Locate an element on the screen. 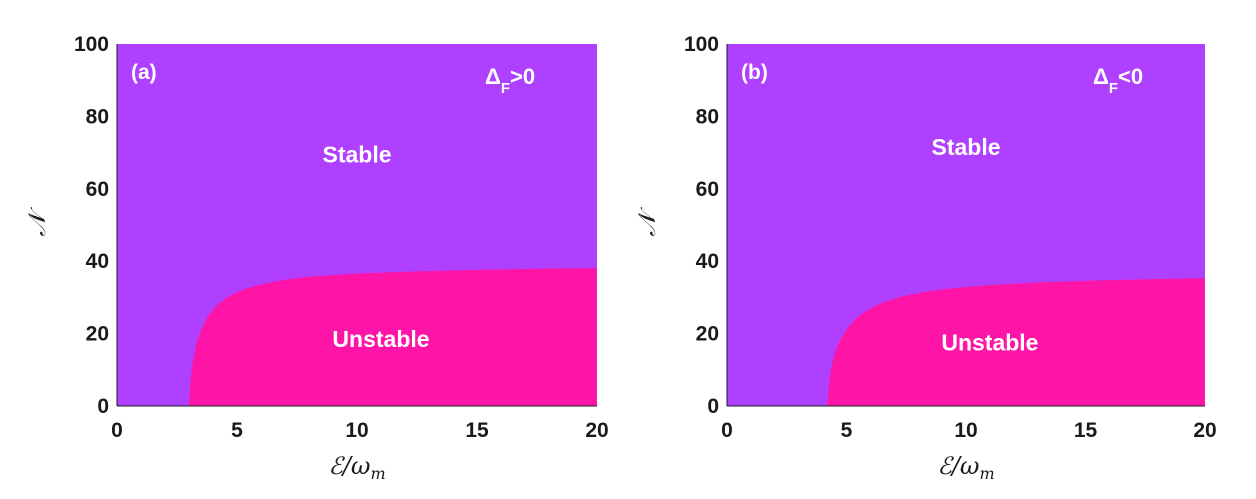 Image resolution: width=1256 pixels, height=499 pixels. delta-annotation: ΔF<0 is located at coordinates (1118, 80).